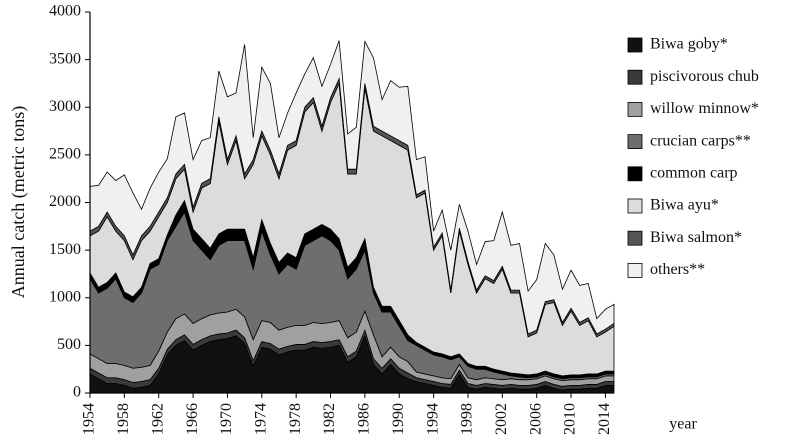  What do you see at coordinates (467, 419) in the screenshot?
I see `x-tick-label: 1998` at bounding box center [467, 419].